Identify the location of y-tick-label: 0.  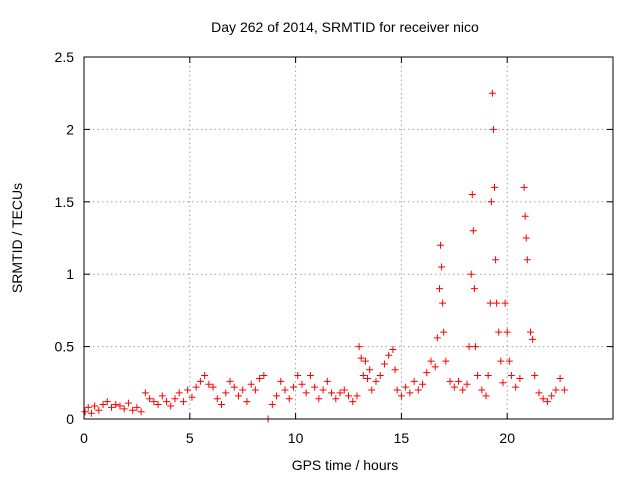
(70, 419).